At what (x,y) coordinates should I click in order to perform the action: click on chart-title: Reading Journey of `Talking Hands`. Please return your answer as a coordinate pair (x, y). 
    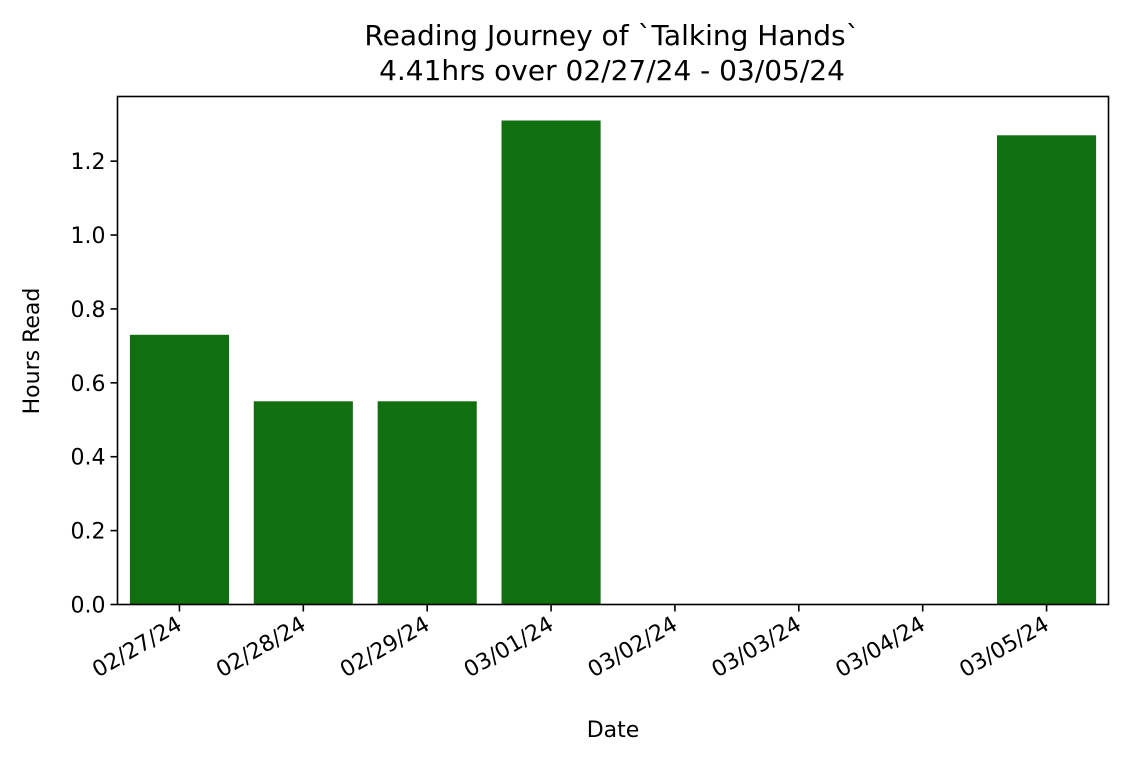
    Looking at the image, I should click on (611, 35).